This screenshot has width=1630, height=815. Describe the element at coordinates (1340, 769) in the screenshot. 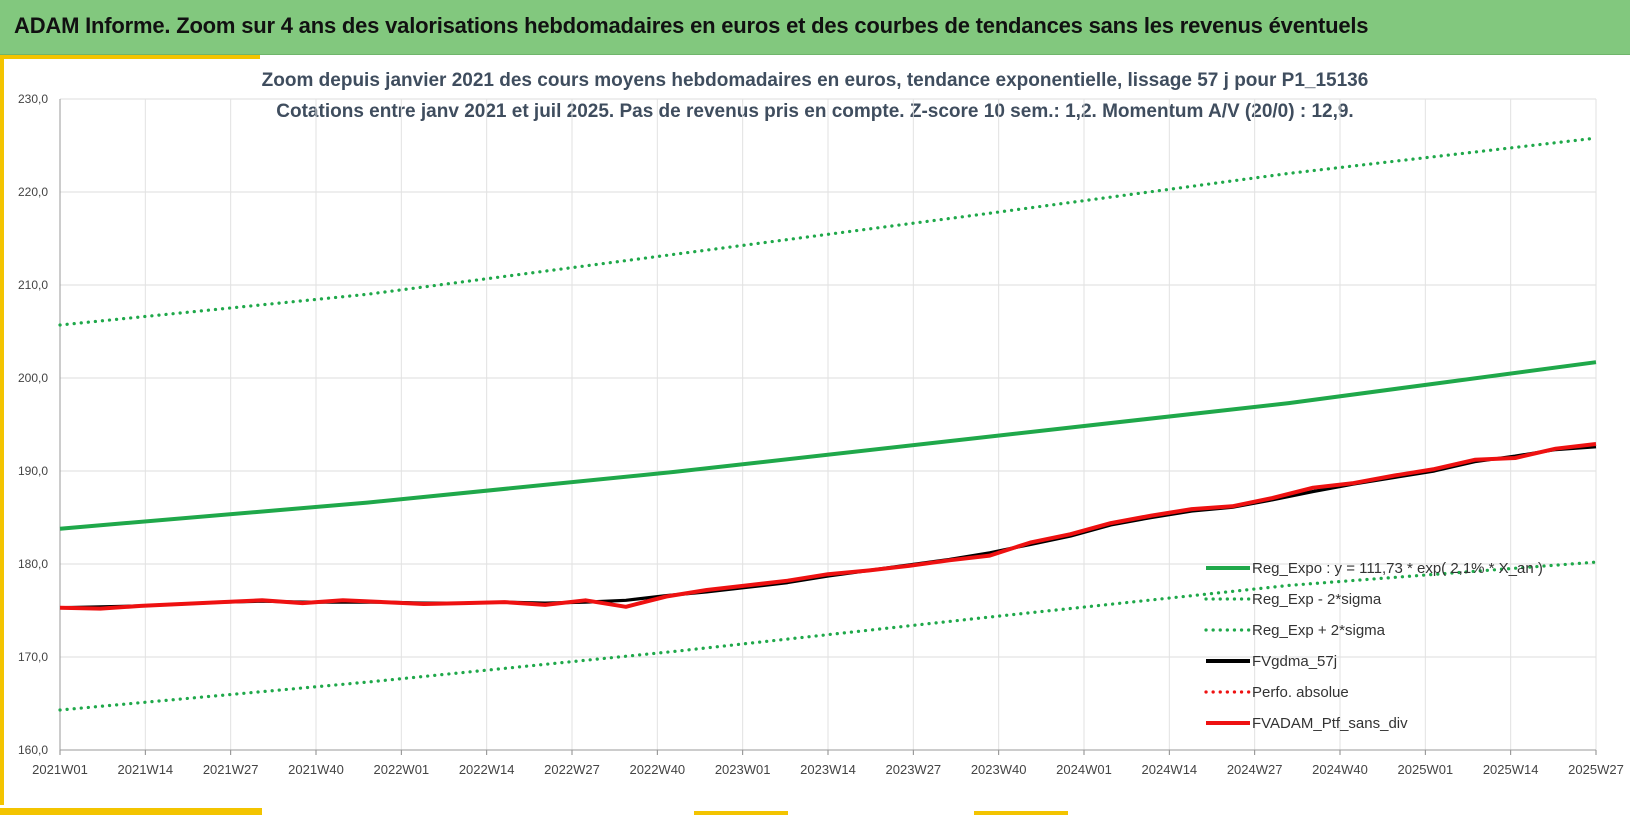

I see `x-tick-label: 2024W40` at that location.